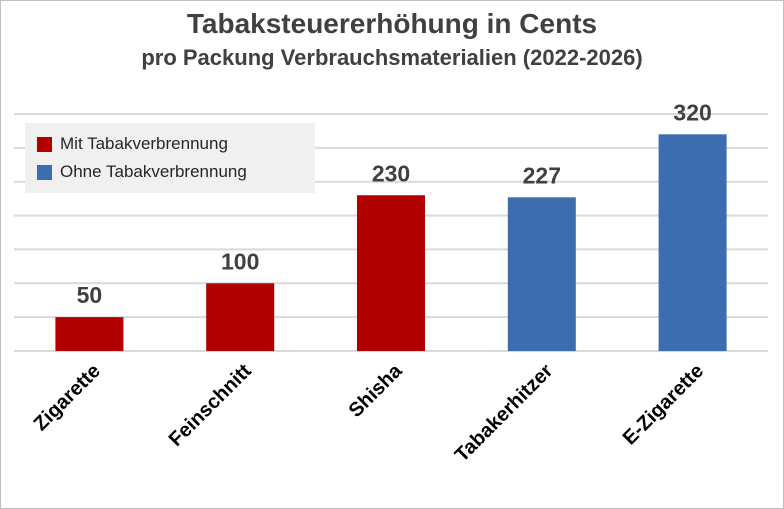 This screenshot has height=509, width=784. Describe the element at coordinates (44, 172) in the screenshot. I see `legend-swatch-ohne` at that location.